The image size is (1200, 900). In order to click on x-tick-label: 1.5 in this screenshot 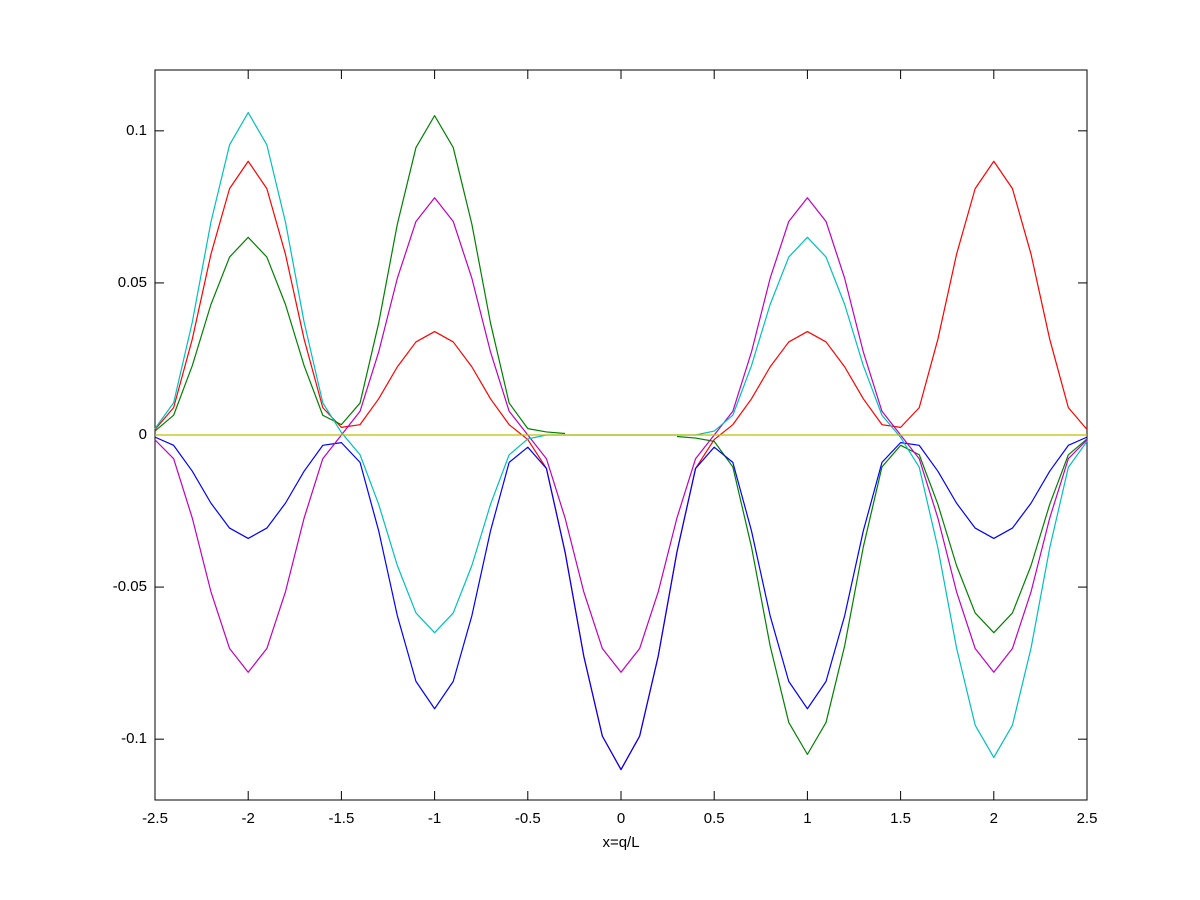, I will do `click(900, 818)`.